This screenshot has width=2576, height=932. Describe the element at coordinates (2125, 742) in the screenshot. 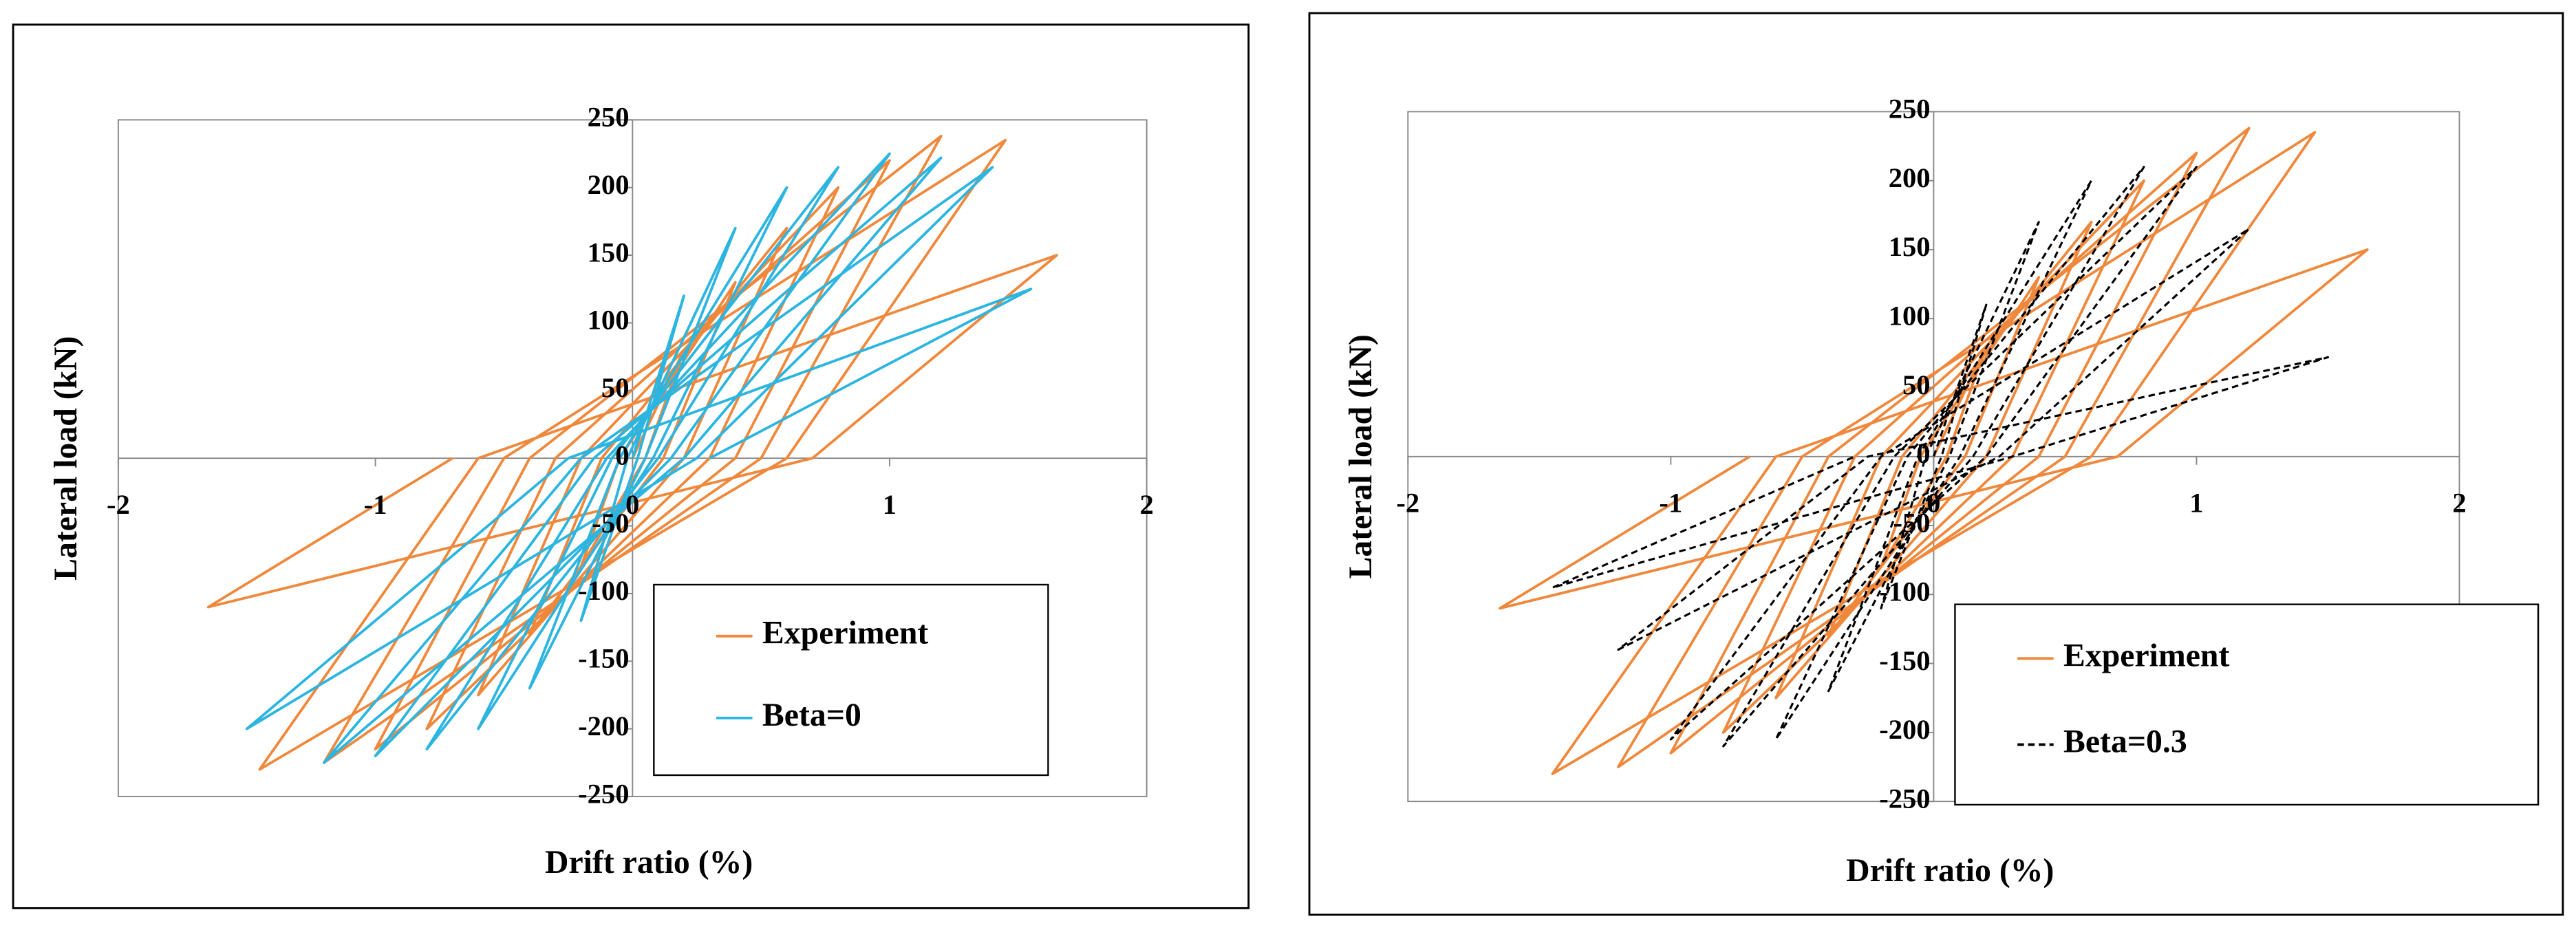

I see `legend-label: Beta=0.3` at that location.